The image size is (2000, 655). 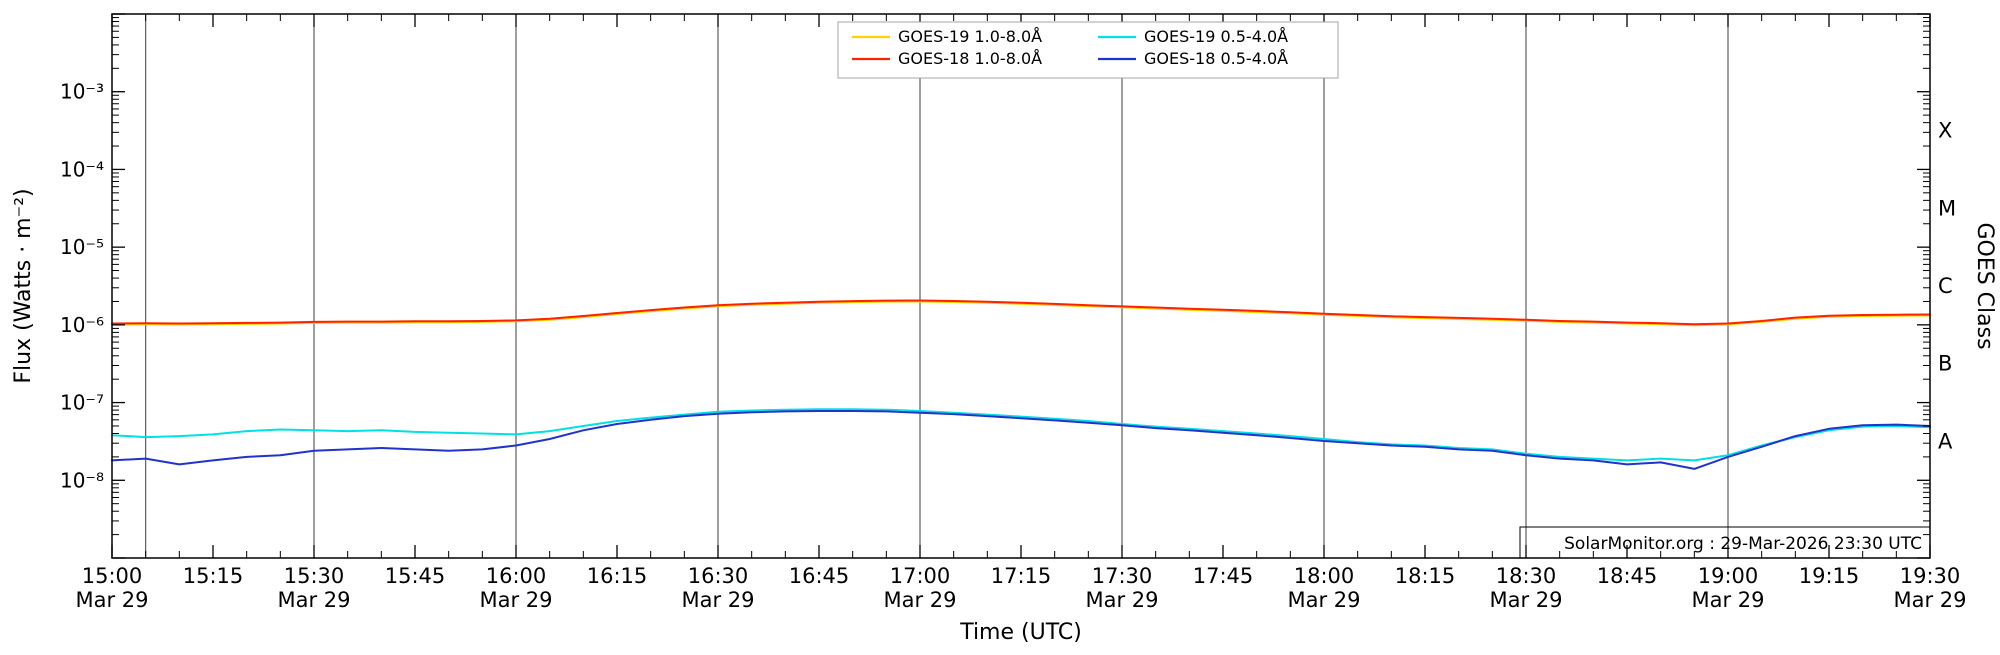 I want to click on x-tick-time-label: 15:00, so click(x=112, y=576).